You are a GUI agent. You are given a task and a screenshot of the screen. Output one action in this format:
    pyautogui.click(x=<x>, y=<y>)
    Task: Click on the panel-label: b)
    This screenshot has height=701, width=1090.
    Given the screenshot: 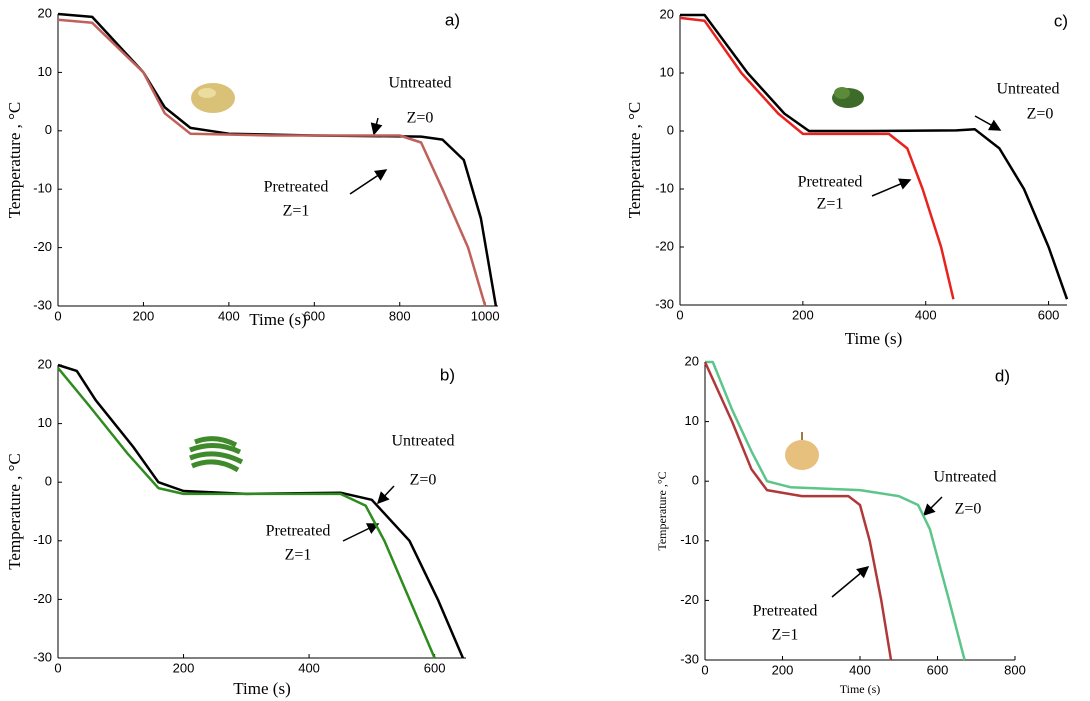 What is the action you would take?
    pyautogui.click(x=447, y=374)
    